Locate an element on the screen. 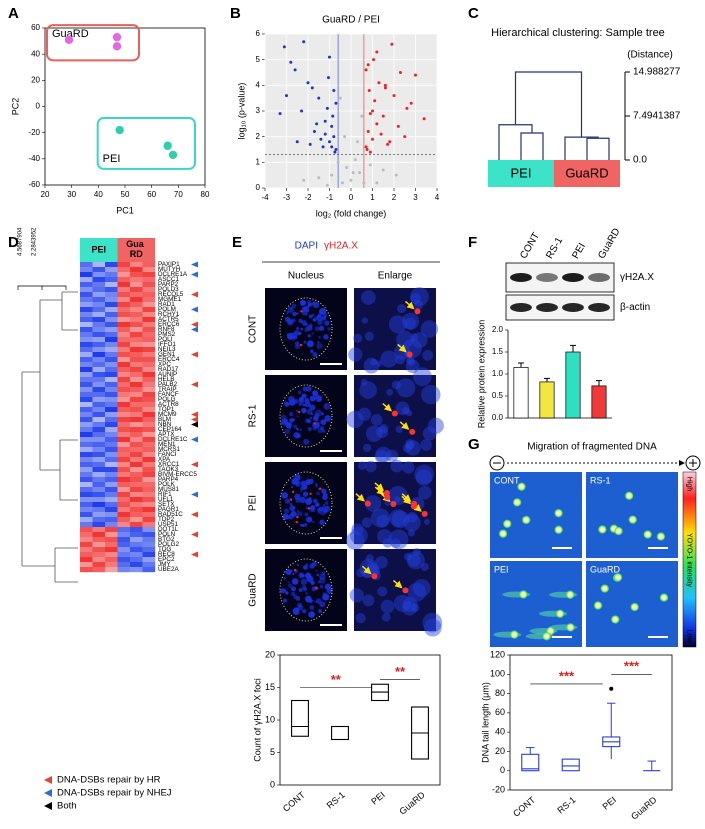  panel-letter: A is located at coordinates (13, 13).